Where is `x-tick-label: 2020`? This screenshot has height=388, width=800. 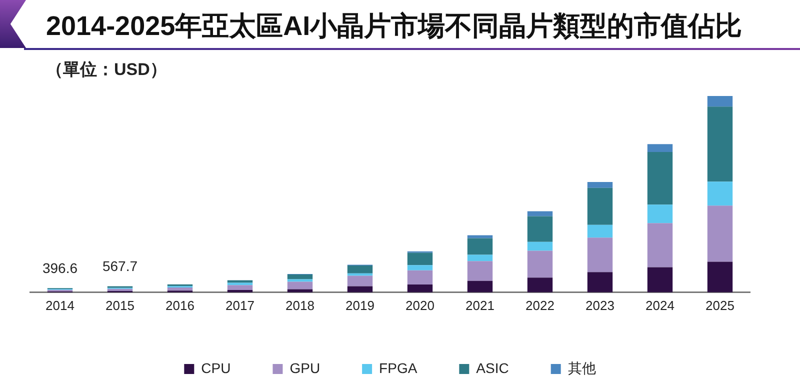 x-tick-label: 2020 is located at coordinates (420, 305).